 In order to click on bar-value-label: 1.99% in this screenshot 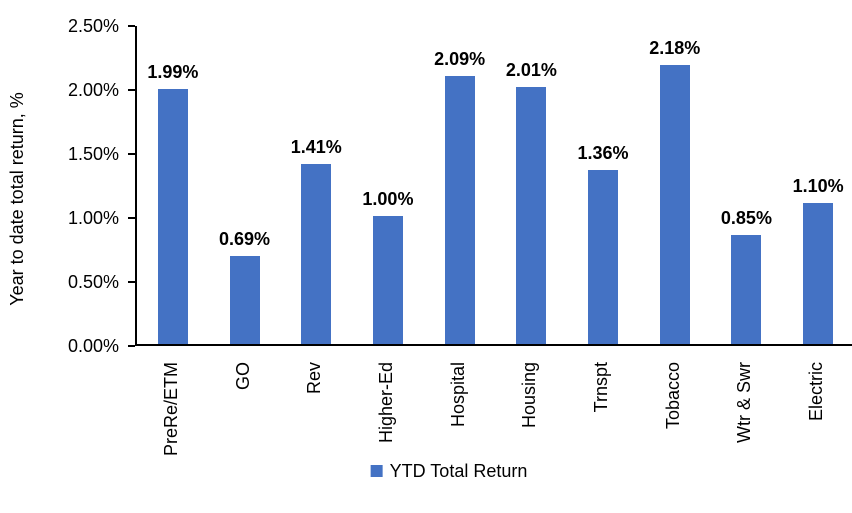, I will do `click(173, 72)`.